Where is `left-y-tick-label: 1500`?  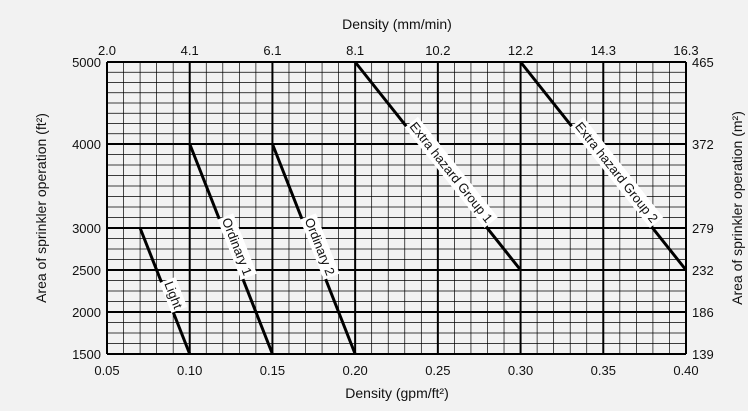 left-y-tick-label: 1500 is located at coordinates (86, 354).